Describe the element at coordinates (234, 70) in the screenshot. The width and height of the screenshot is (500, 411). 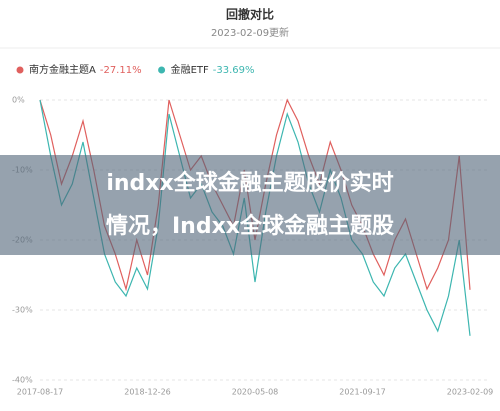
I see `legend-change: -33.69%` at that location.